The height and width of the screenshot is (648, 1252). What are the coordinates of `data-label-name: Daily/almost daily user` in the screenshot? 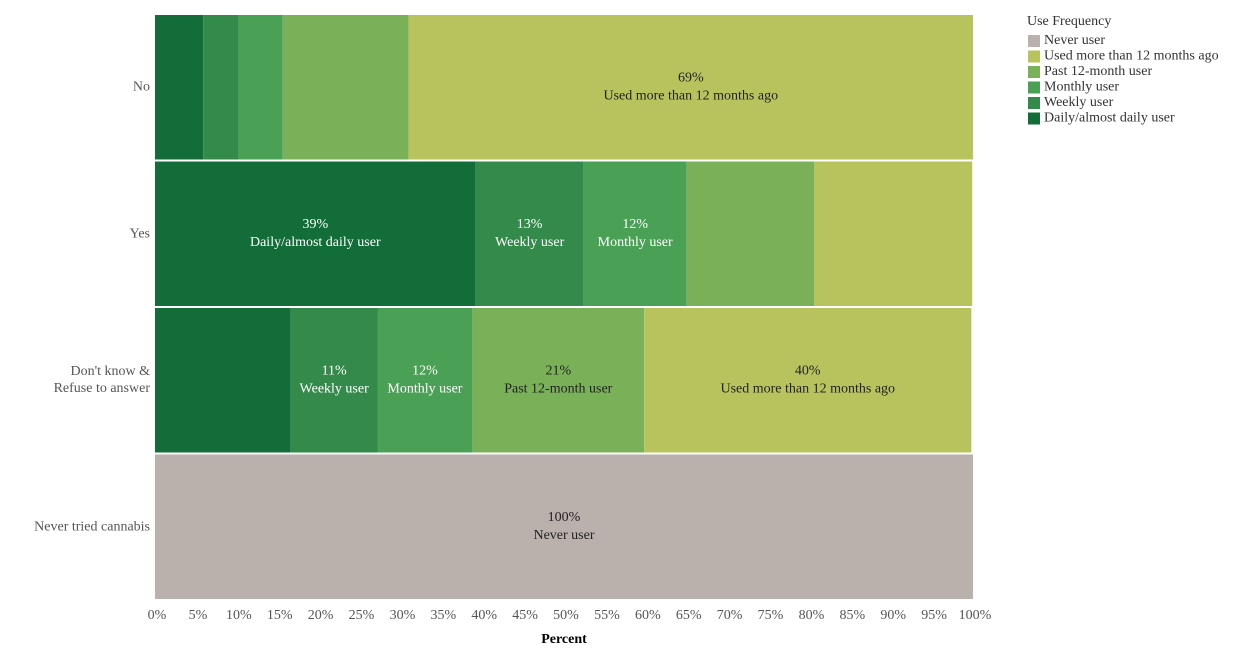 It's located at (315, 242).